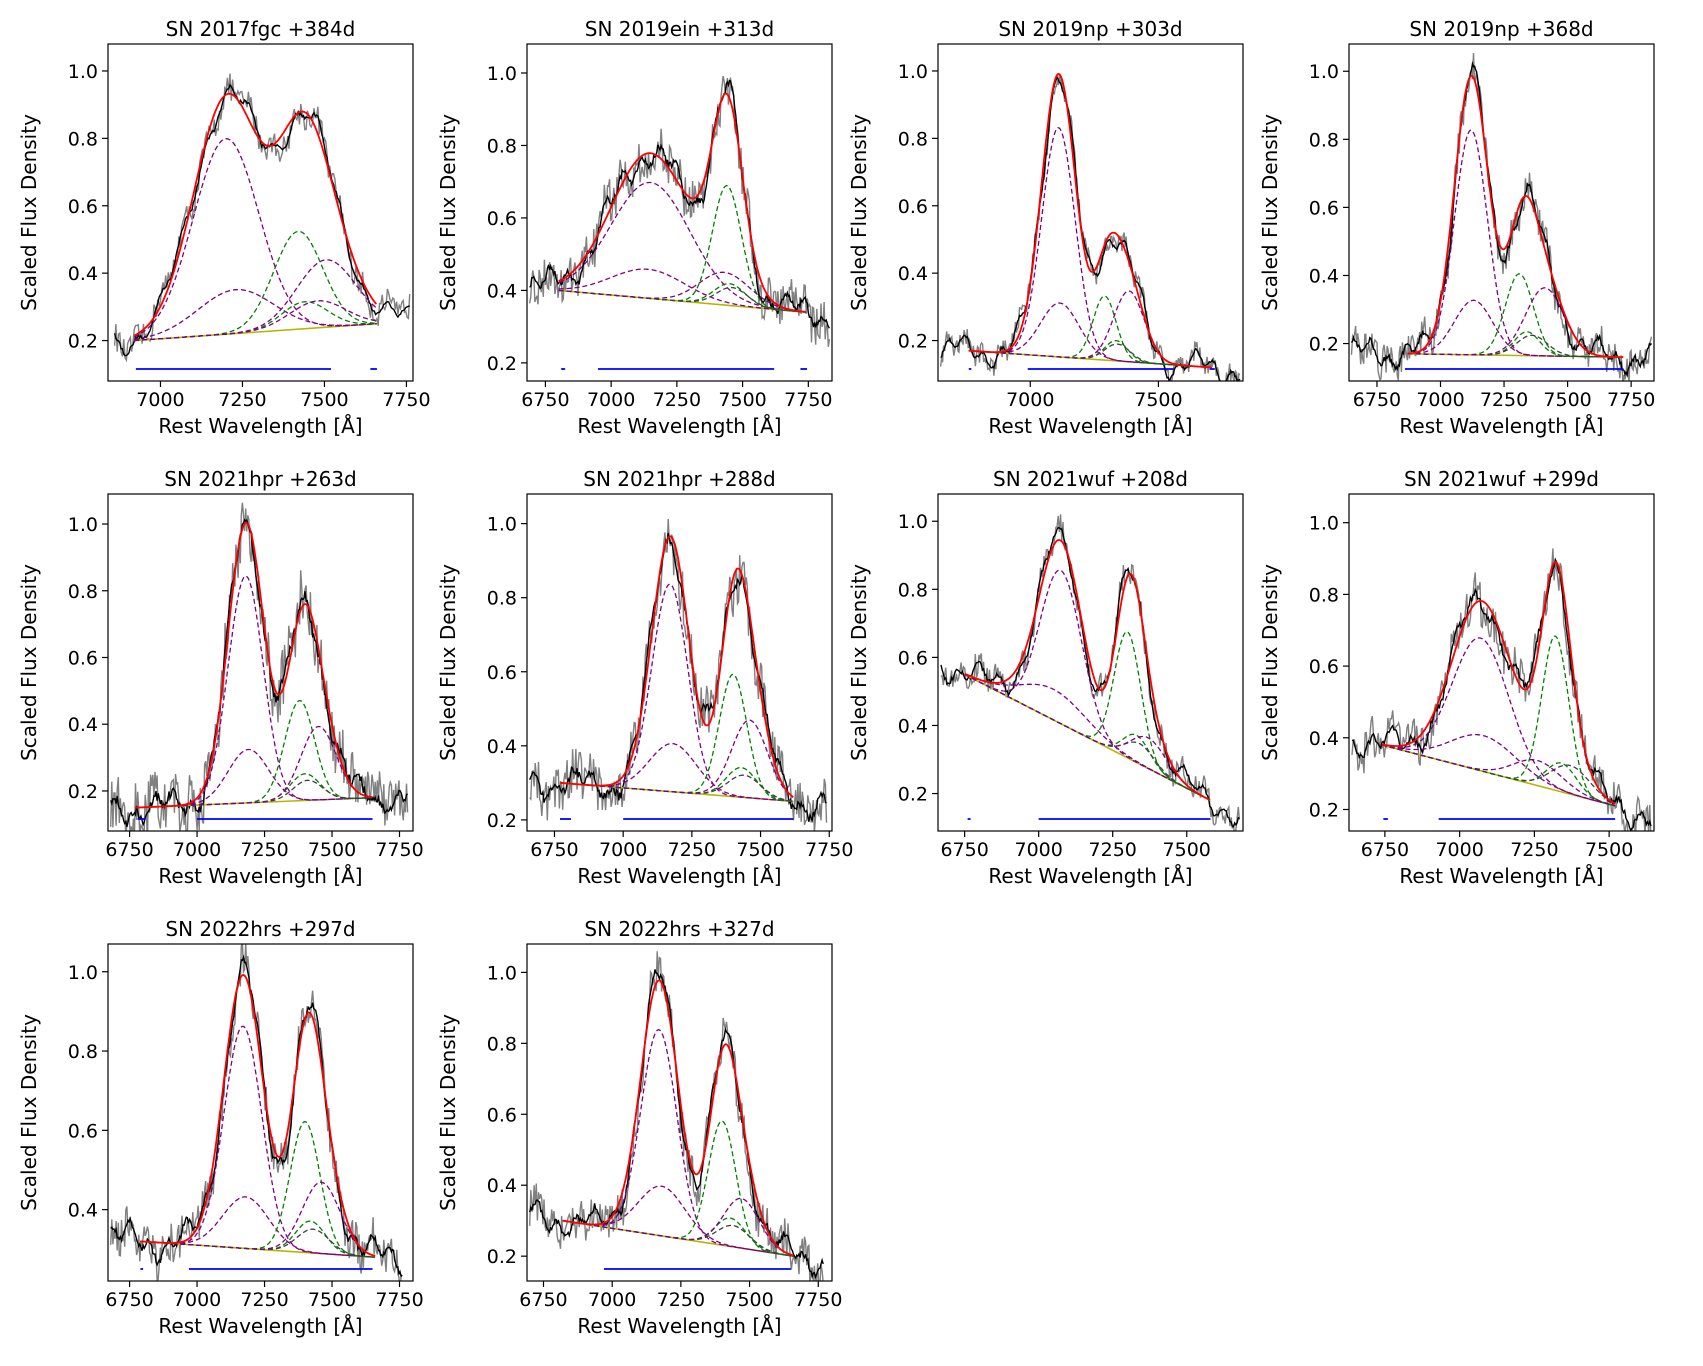 Image resolution: width=1703 pixels, height=1366 pixels. I want to click on panel-title: SN 2019np +303d, so click(1090, 29).